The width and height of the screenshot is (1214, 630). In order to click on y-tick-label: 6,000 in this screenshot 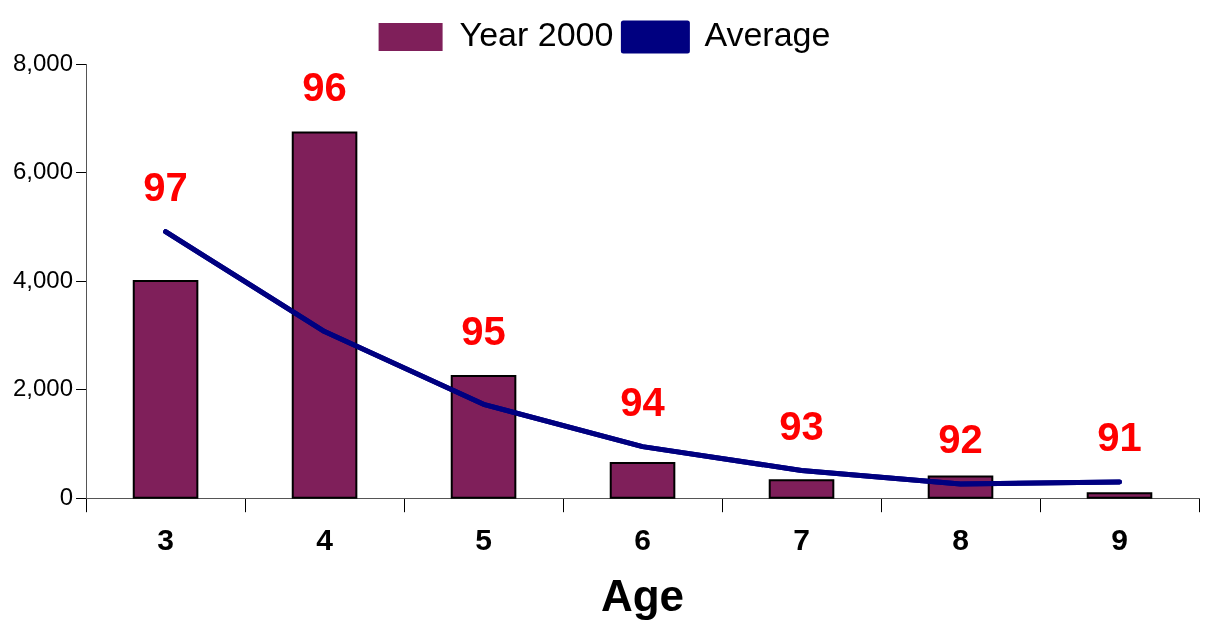, I will do `click(43, 171)`.